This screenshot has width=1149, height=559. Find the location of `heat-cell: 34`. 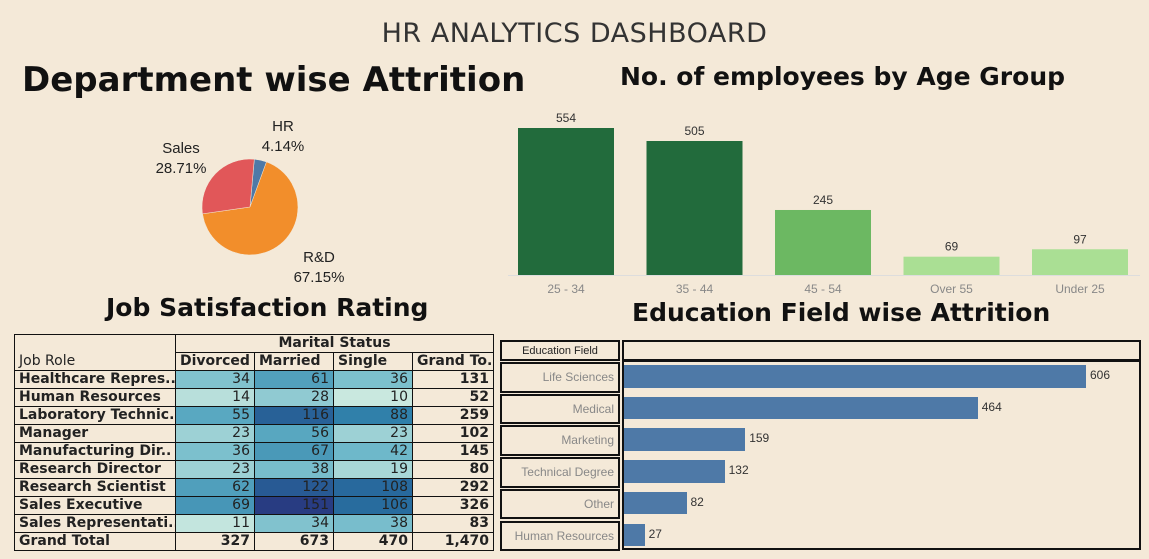

heat-cell: 34 is located at coordinates (294, 523).